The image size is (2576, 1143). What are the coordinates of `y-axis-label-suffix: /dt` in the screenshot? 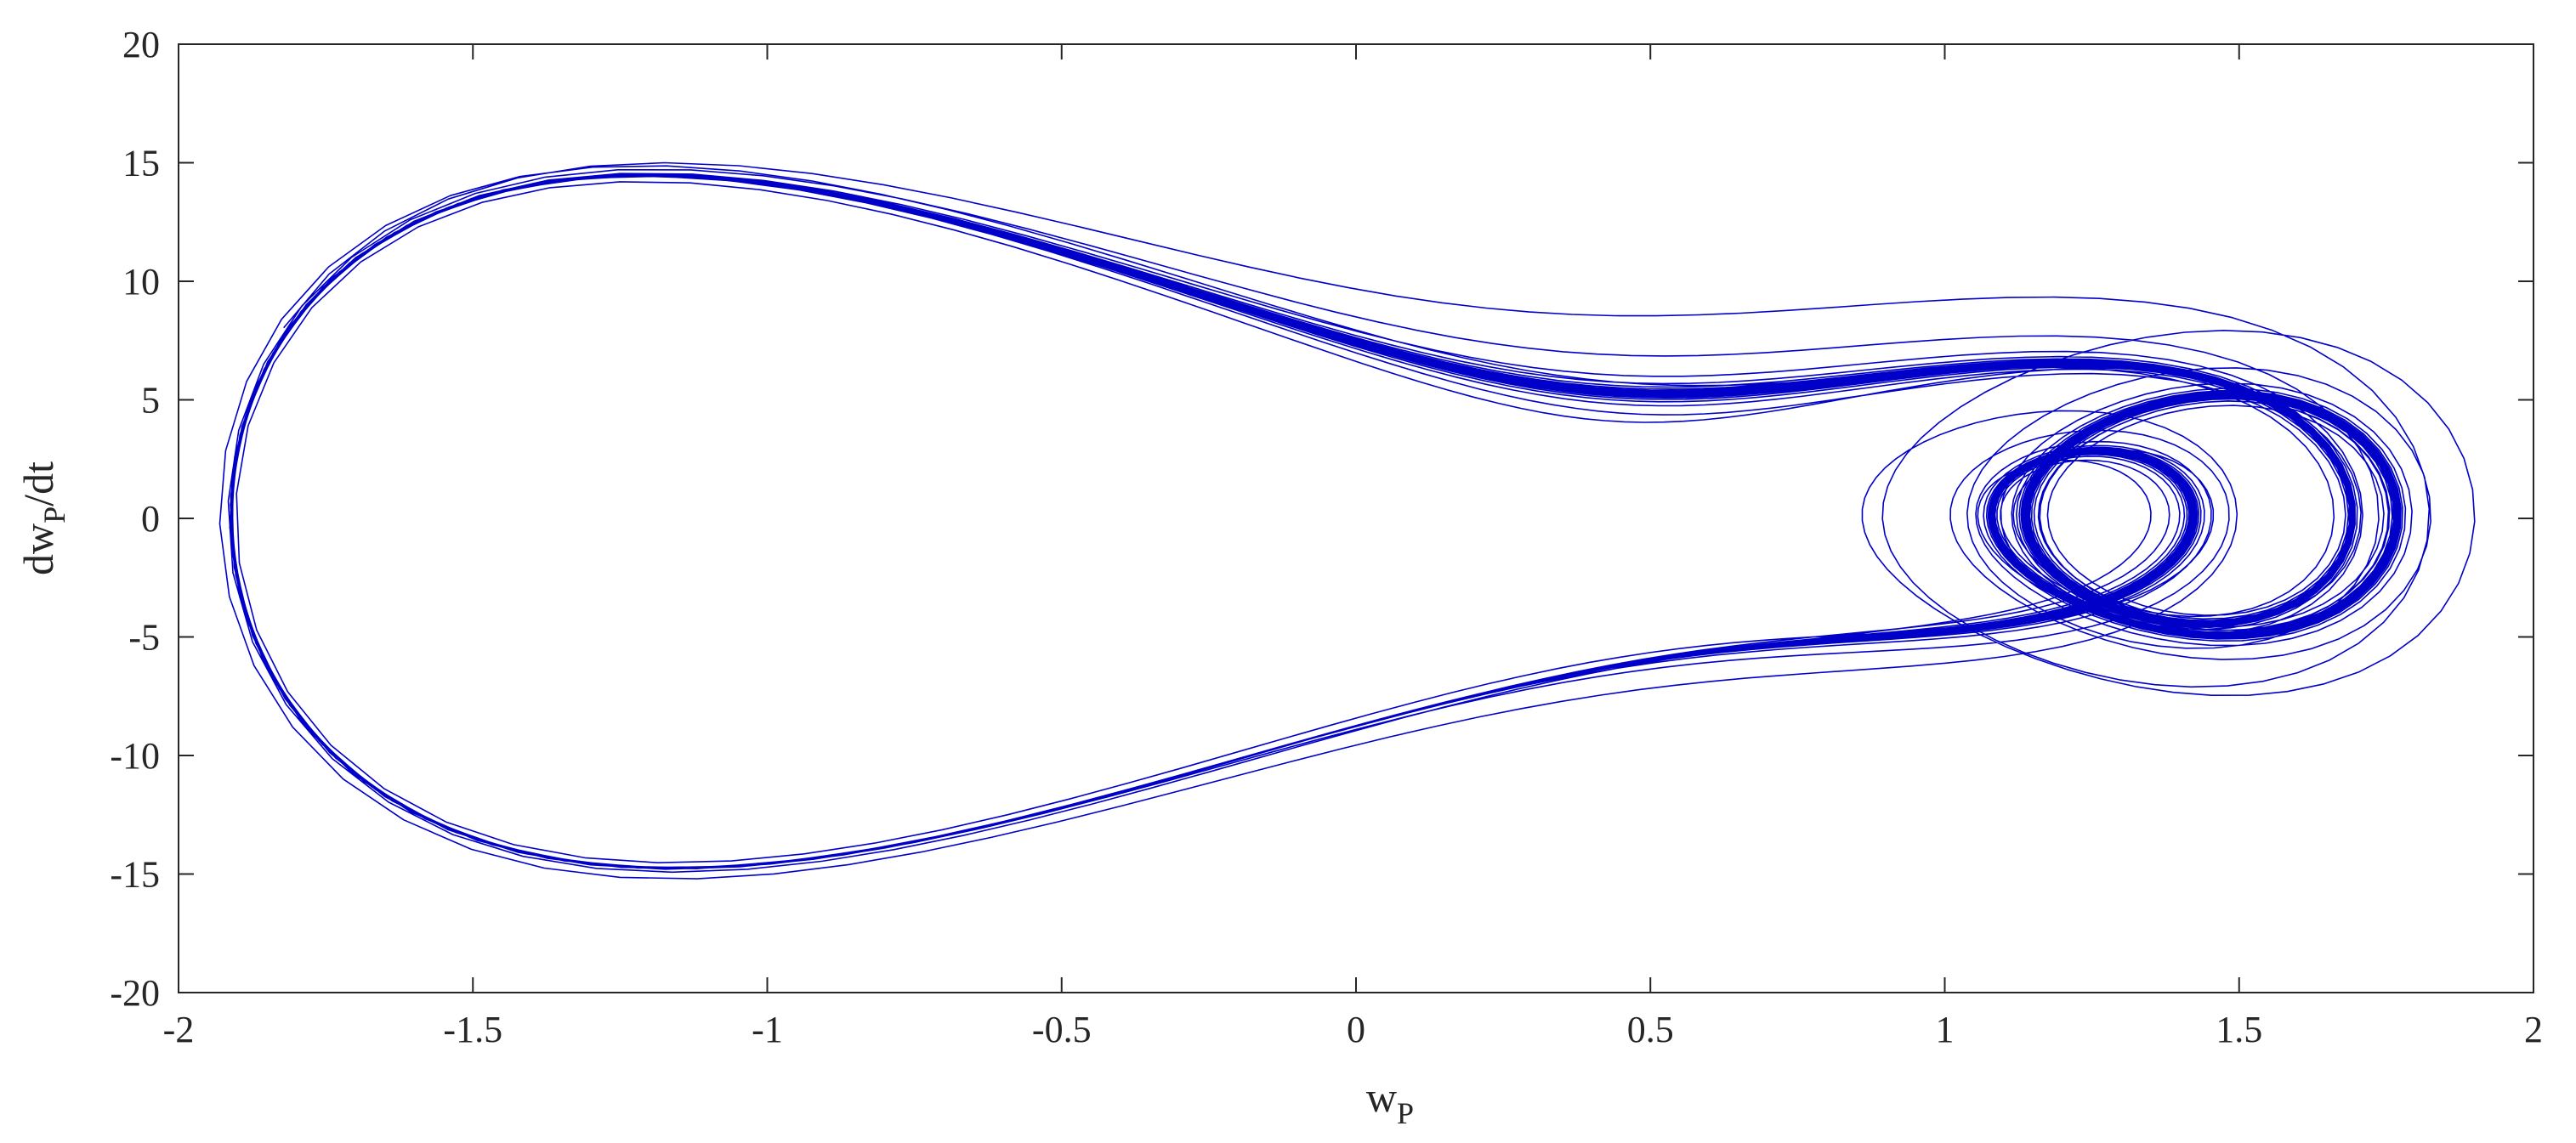 It's located at (38, 483).